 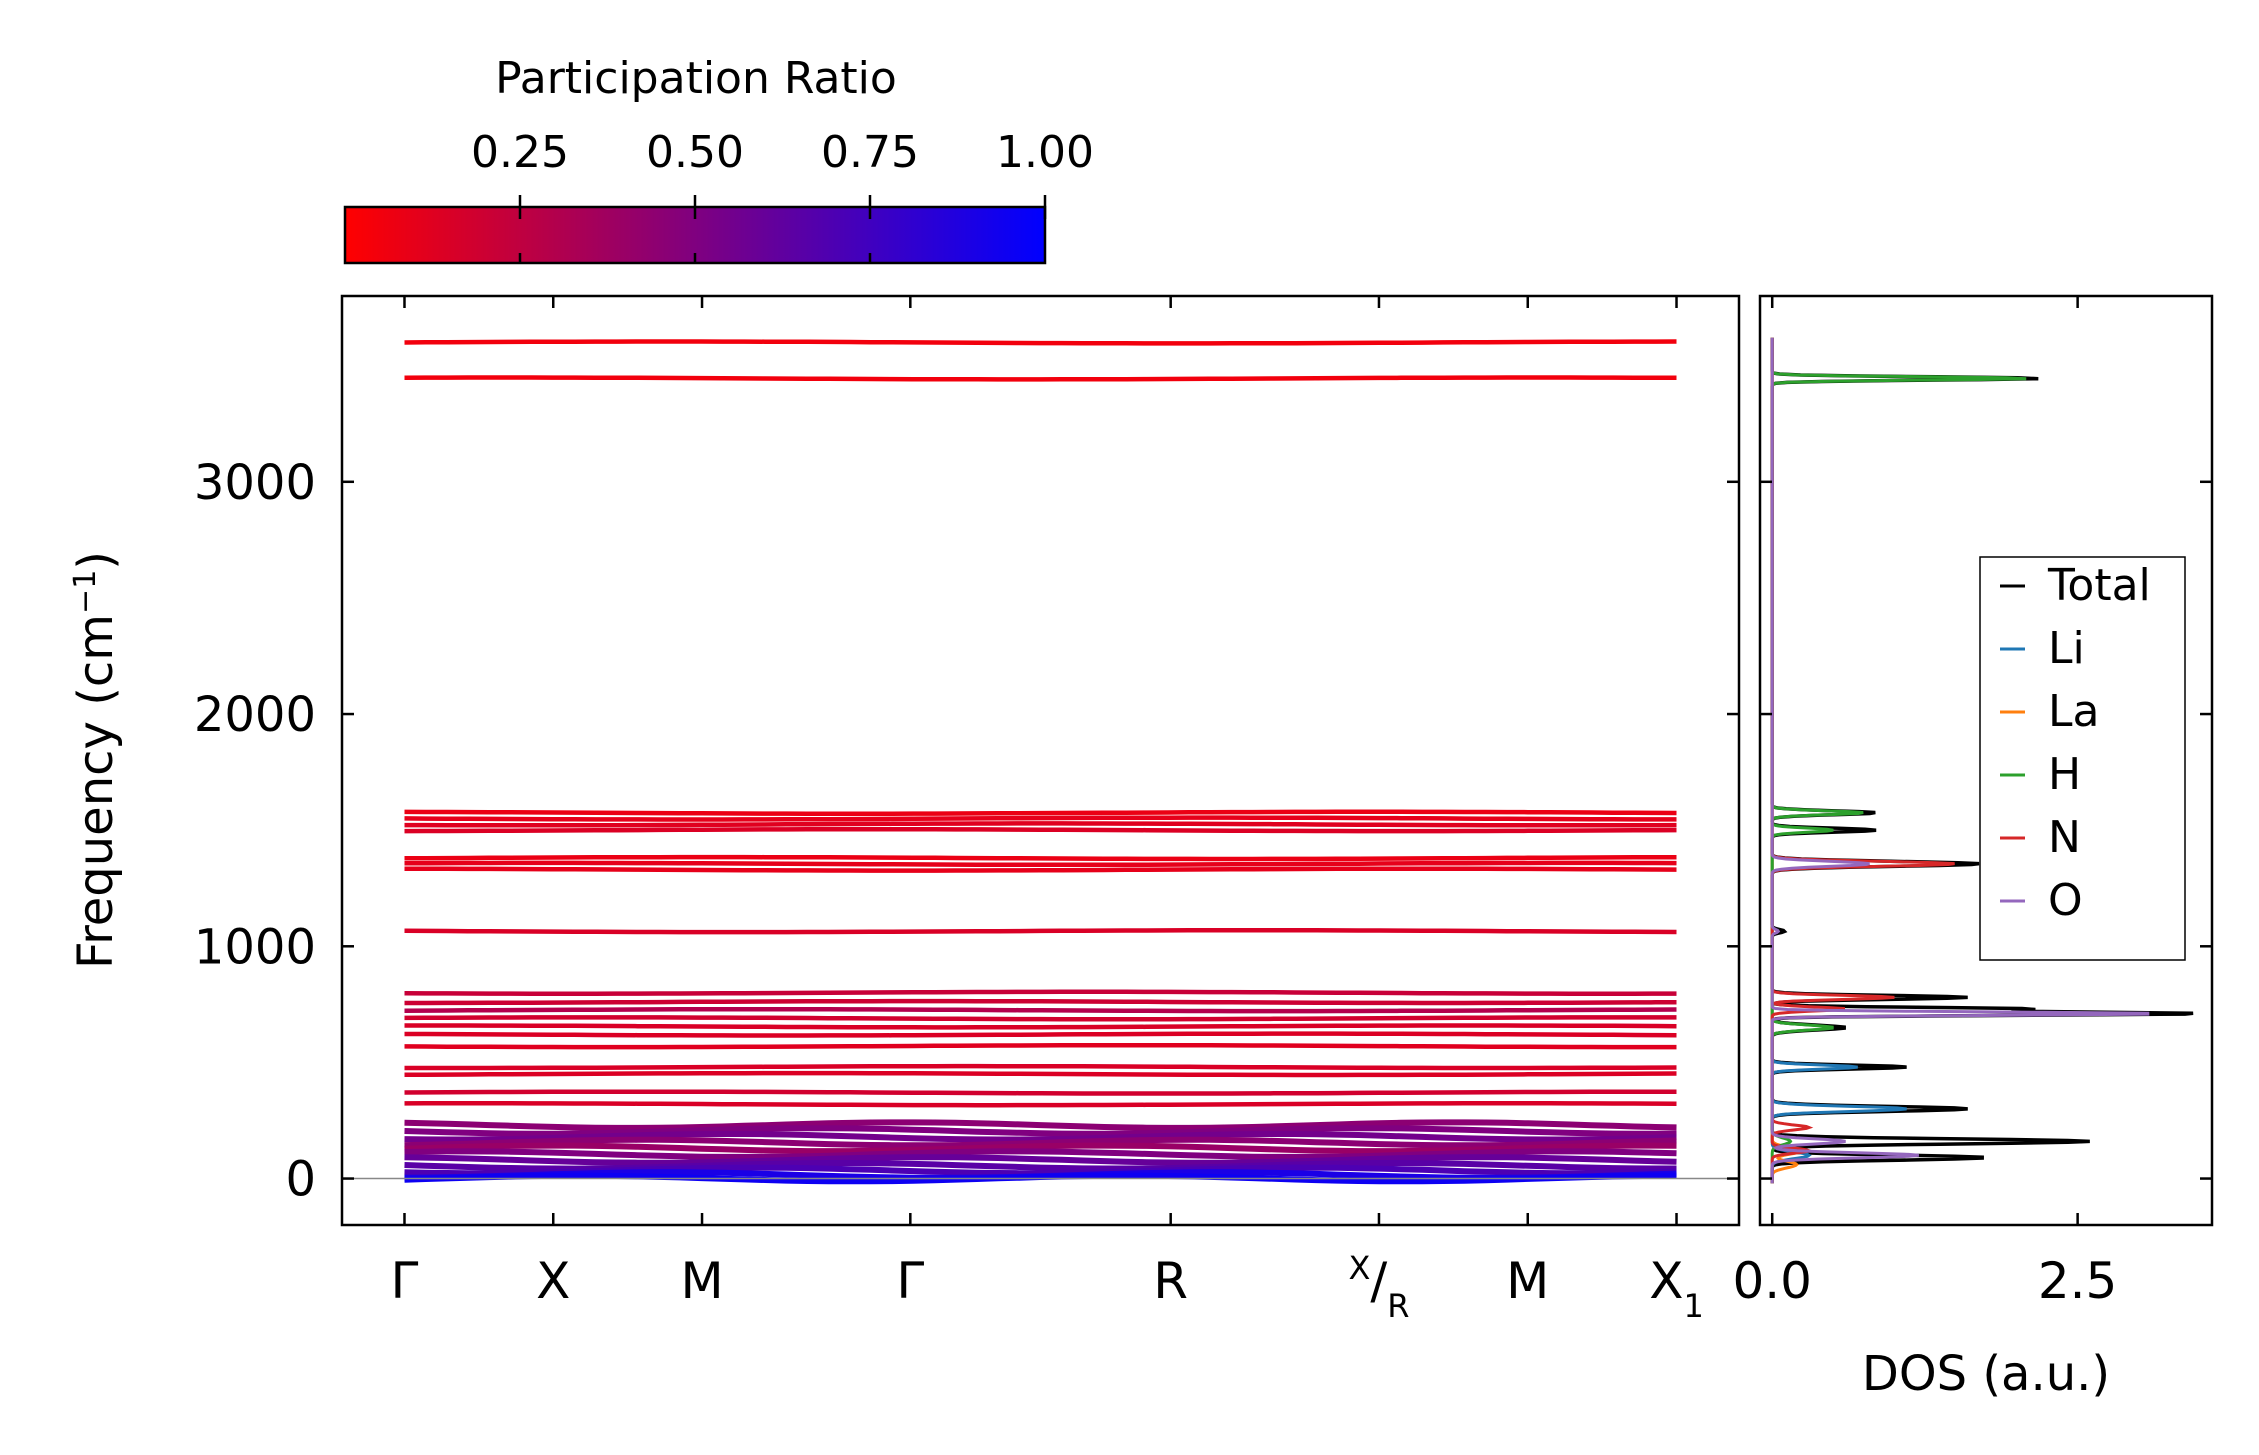 I want to click on y-tick-label: 2000, so click(x=255, y=715).